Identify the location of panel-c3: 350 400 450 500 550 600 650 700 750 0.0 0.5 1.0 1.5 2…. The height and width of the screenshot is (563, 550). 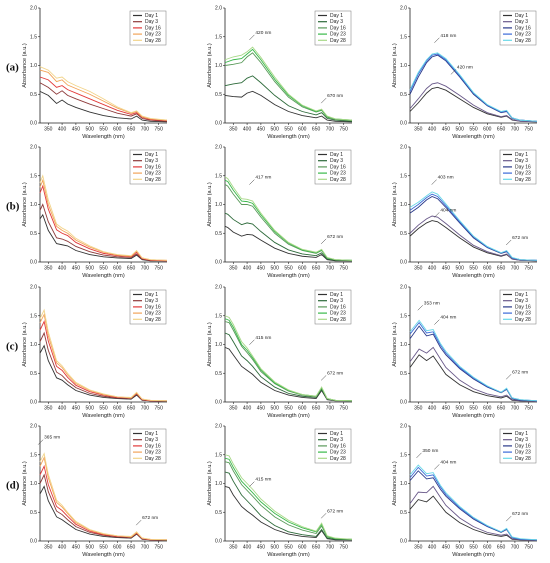
(465, 352).